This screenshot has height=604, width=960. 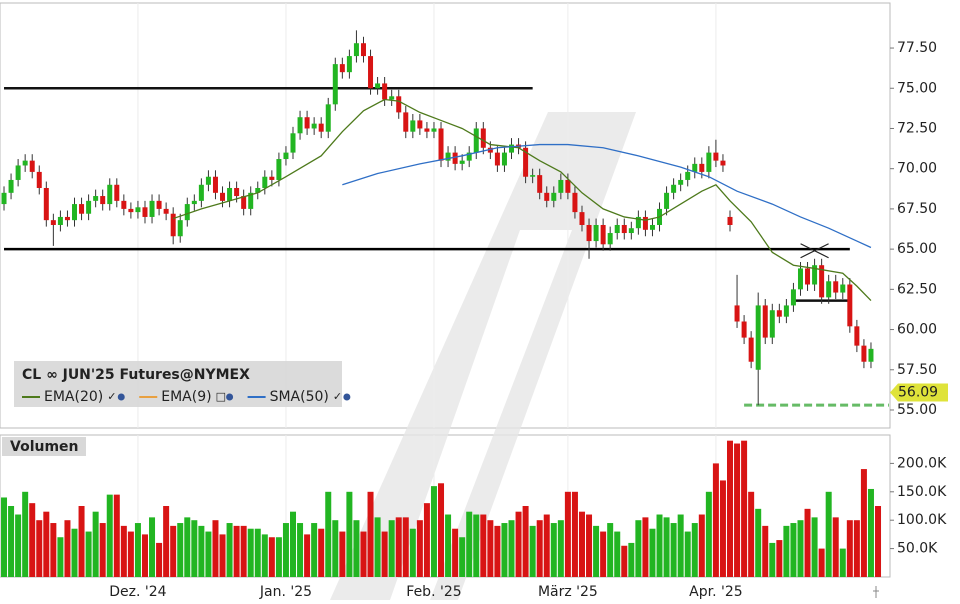 What do you see at coordinates (607, 196) in the screenshot?
I see `indicator-line` at bounding box center [607, 196].